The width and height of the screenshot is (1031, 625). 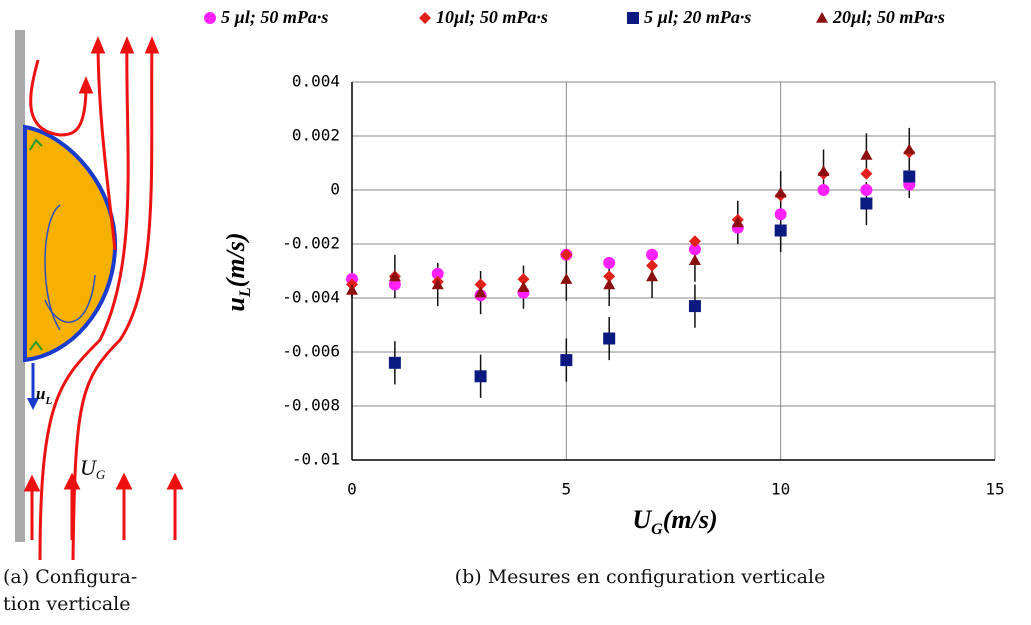 I want to click on legend-label: 10µl; 50 mPa·s, so click(x=492, y=17).